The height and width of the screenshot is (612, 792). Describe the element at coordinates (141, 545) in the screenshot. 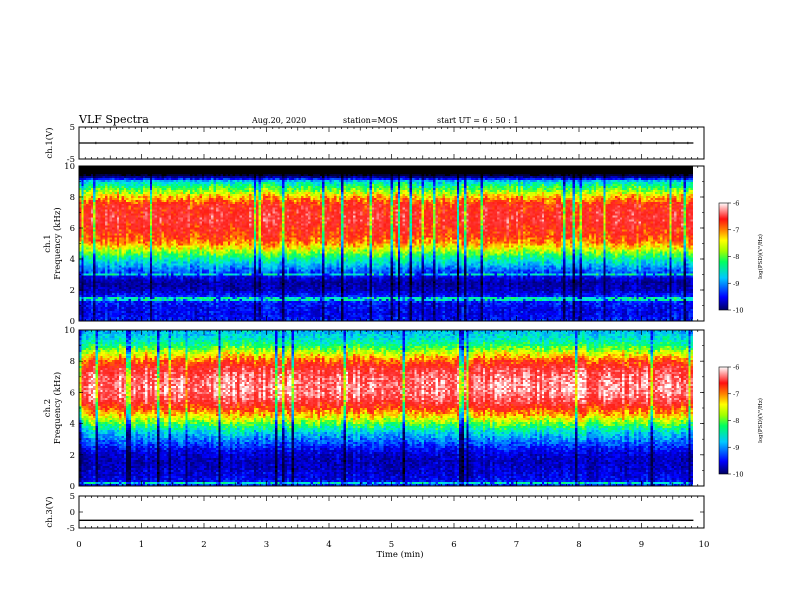

I see `x-tick-label: 1` at that location.